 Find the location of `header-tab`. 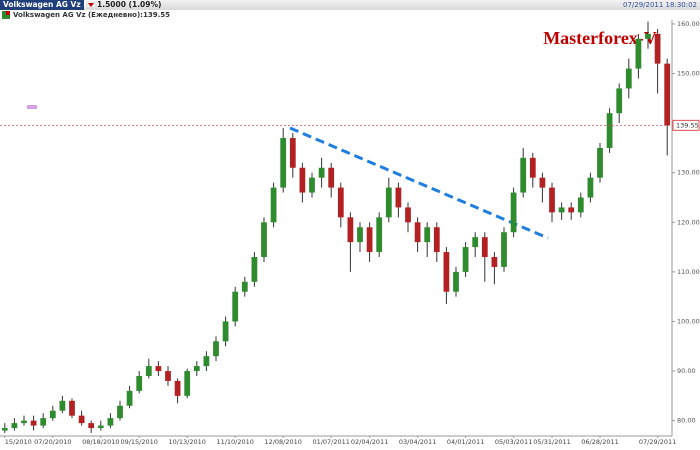

header-tab is located at coordinates (42, 5).